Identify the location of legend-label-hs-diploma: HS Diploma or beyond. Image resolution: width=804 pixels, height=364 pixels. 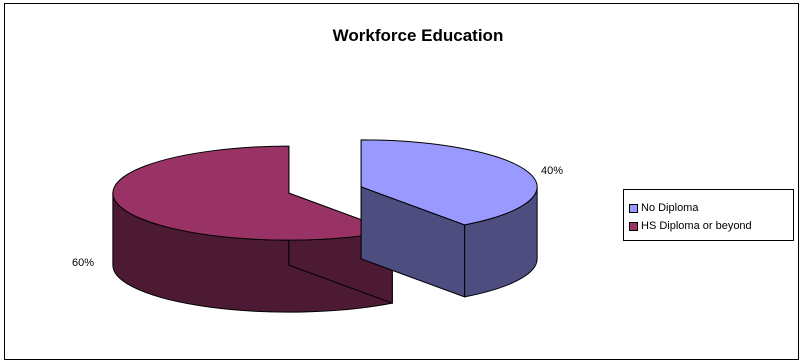
(696, 226).